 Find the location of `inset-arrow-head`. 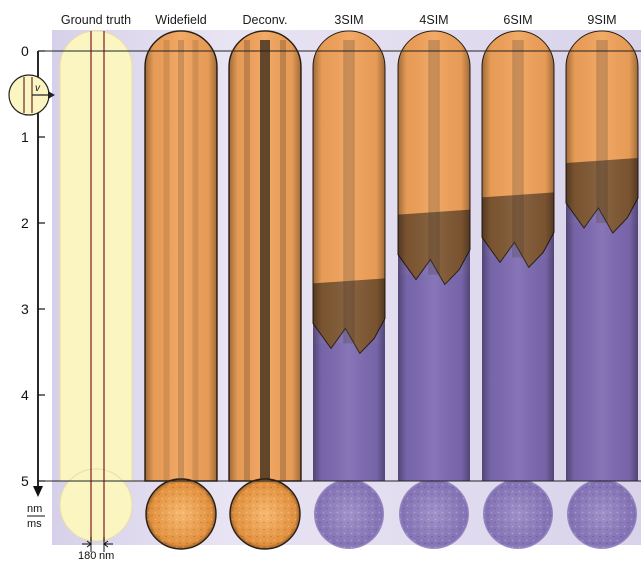

inset-arrow-head is located at coordinates (51, 95).